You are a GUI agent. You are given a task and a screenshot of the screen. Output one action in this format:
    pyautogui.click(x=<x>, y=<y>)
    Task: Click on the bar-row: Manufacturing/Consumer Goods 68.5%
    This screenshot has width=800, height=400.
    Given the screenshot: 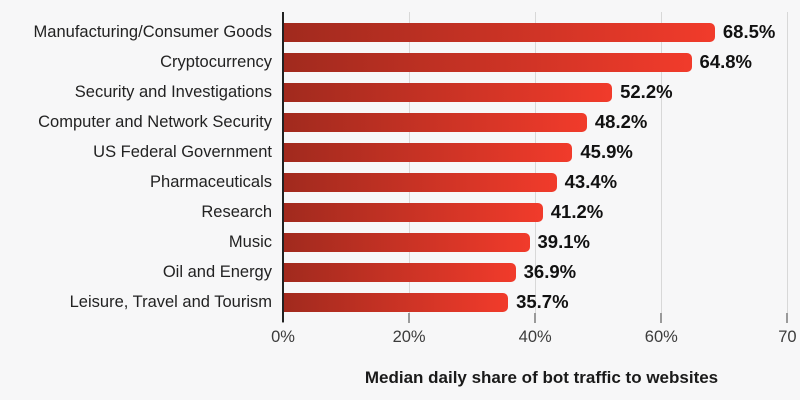 What is the action you would take?
    pyautogui.click(x=400, y=32)
    